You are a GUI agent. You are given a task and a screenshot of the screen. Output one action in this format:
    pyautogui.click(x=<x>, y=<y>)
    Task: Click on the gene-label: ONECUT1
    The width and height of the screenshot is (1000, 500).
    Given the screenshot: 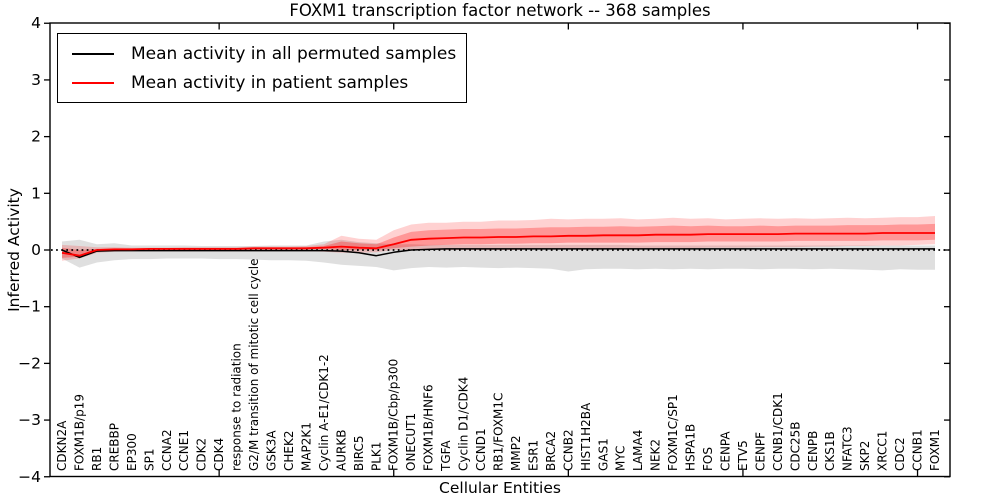 What is the action you would take?
    pyautogui.click(x=411, y=442)
    